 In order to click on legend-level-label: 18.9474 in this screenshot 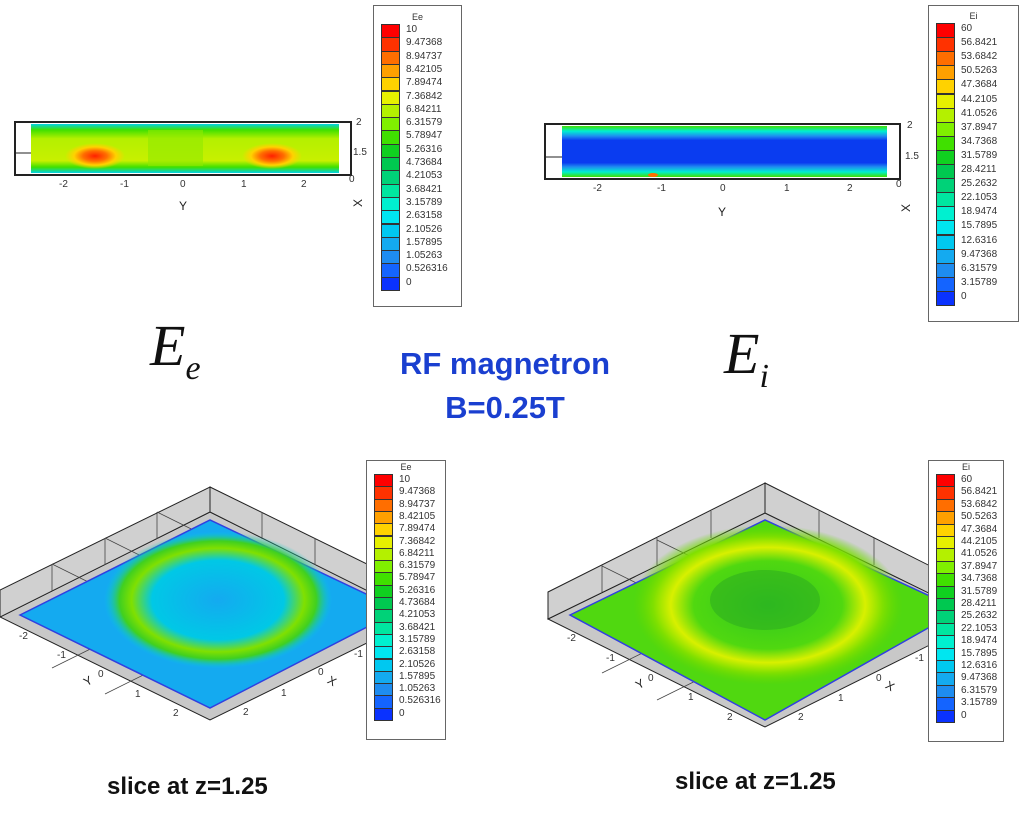, I will do `click(979, 641)`.